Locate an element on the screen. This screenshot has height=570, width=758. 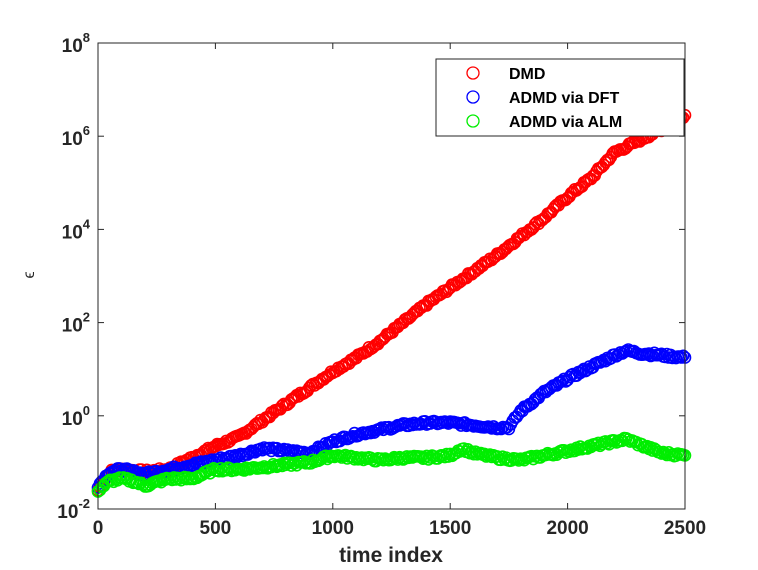
y-axis-label: ϵ is located at coordinates (29, 274).